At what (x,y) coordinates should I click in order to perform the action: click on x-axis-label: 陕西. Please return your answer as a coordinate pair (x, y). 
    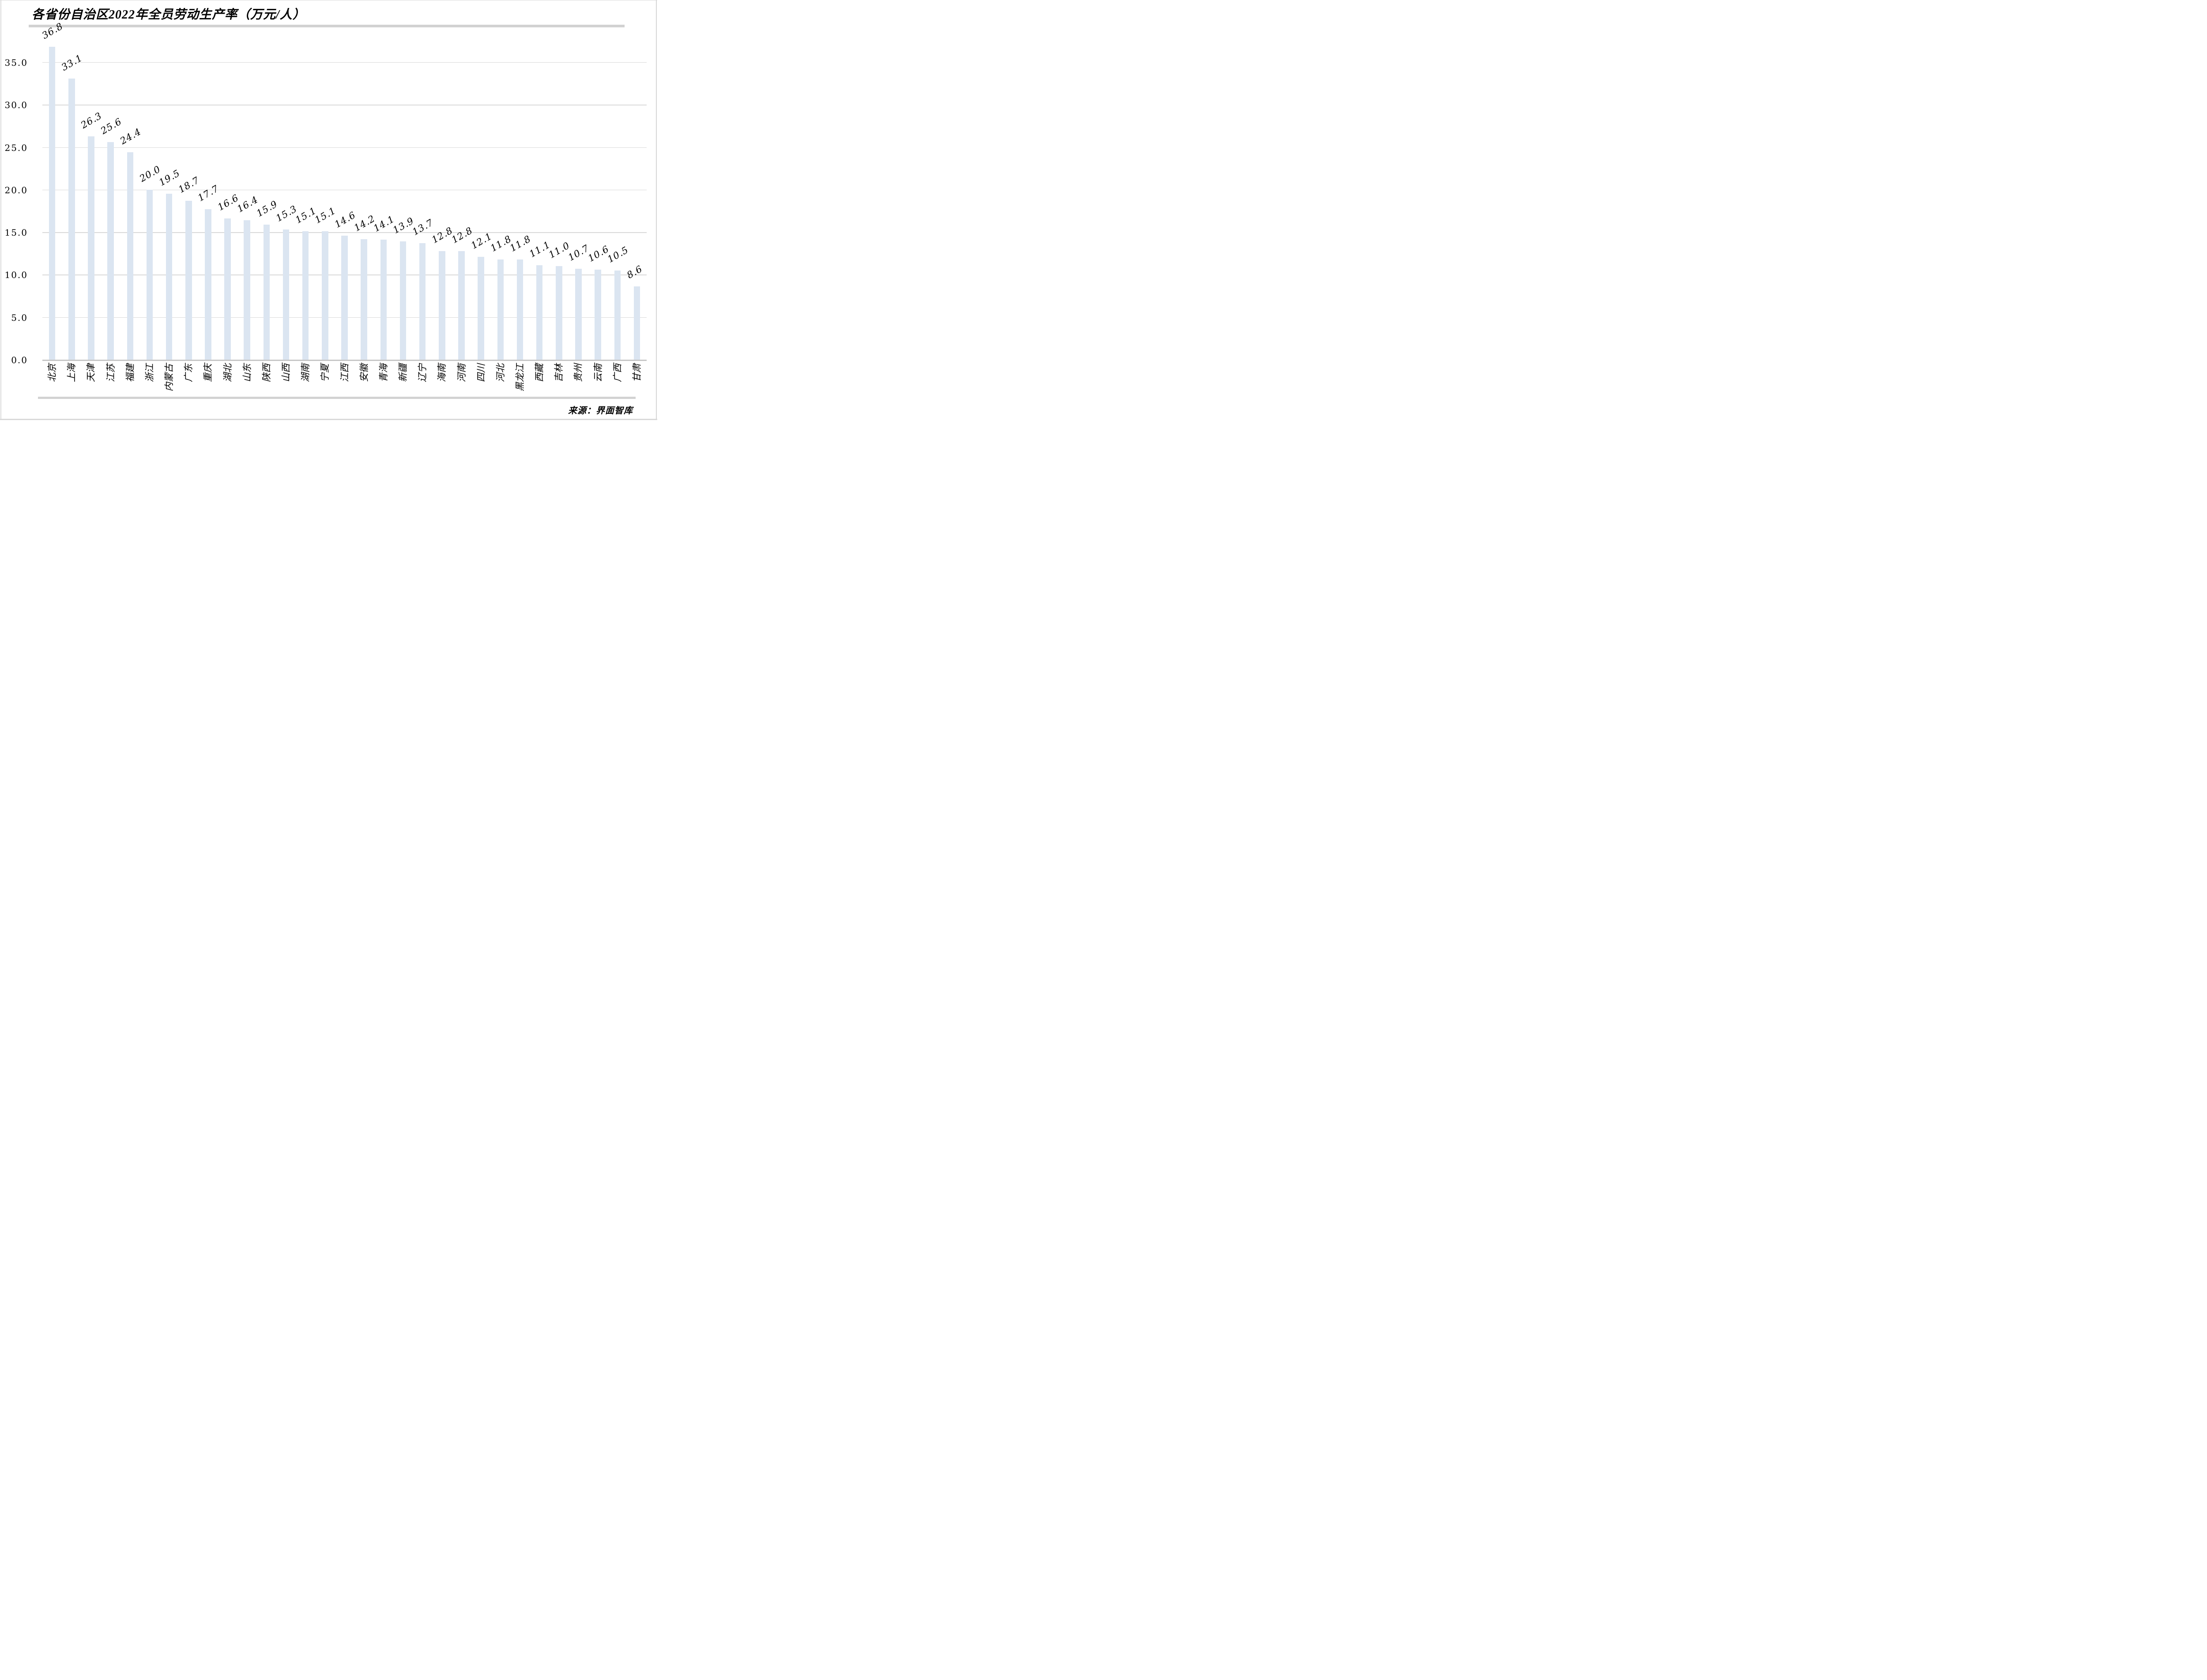
    Looking at the image, I should click on (266, 373).